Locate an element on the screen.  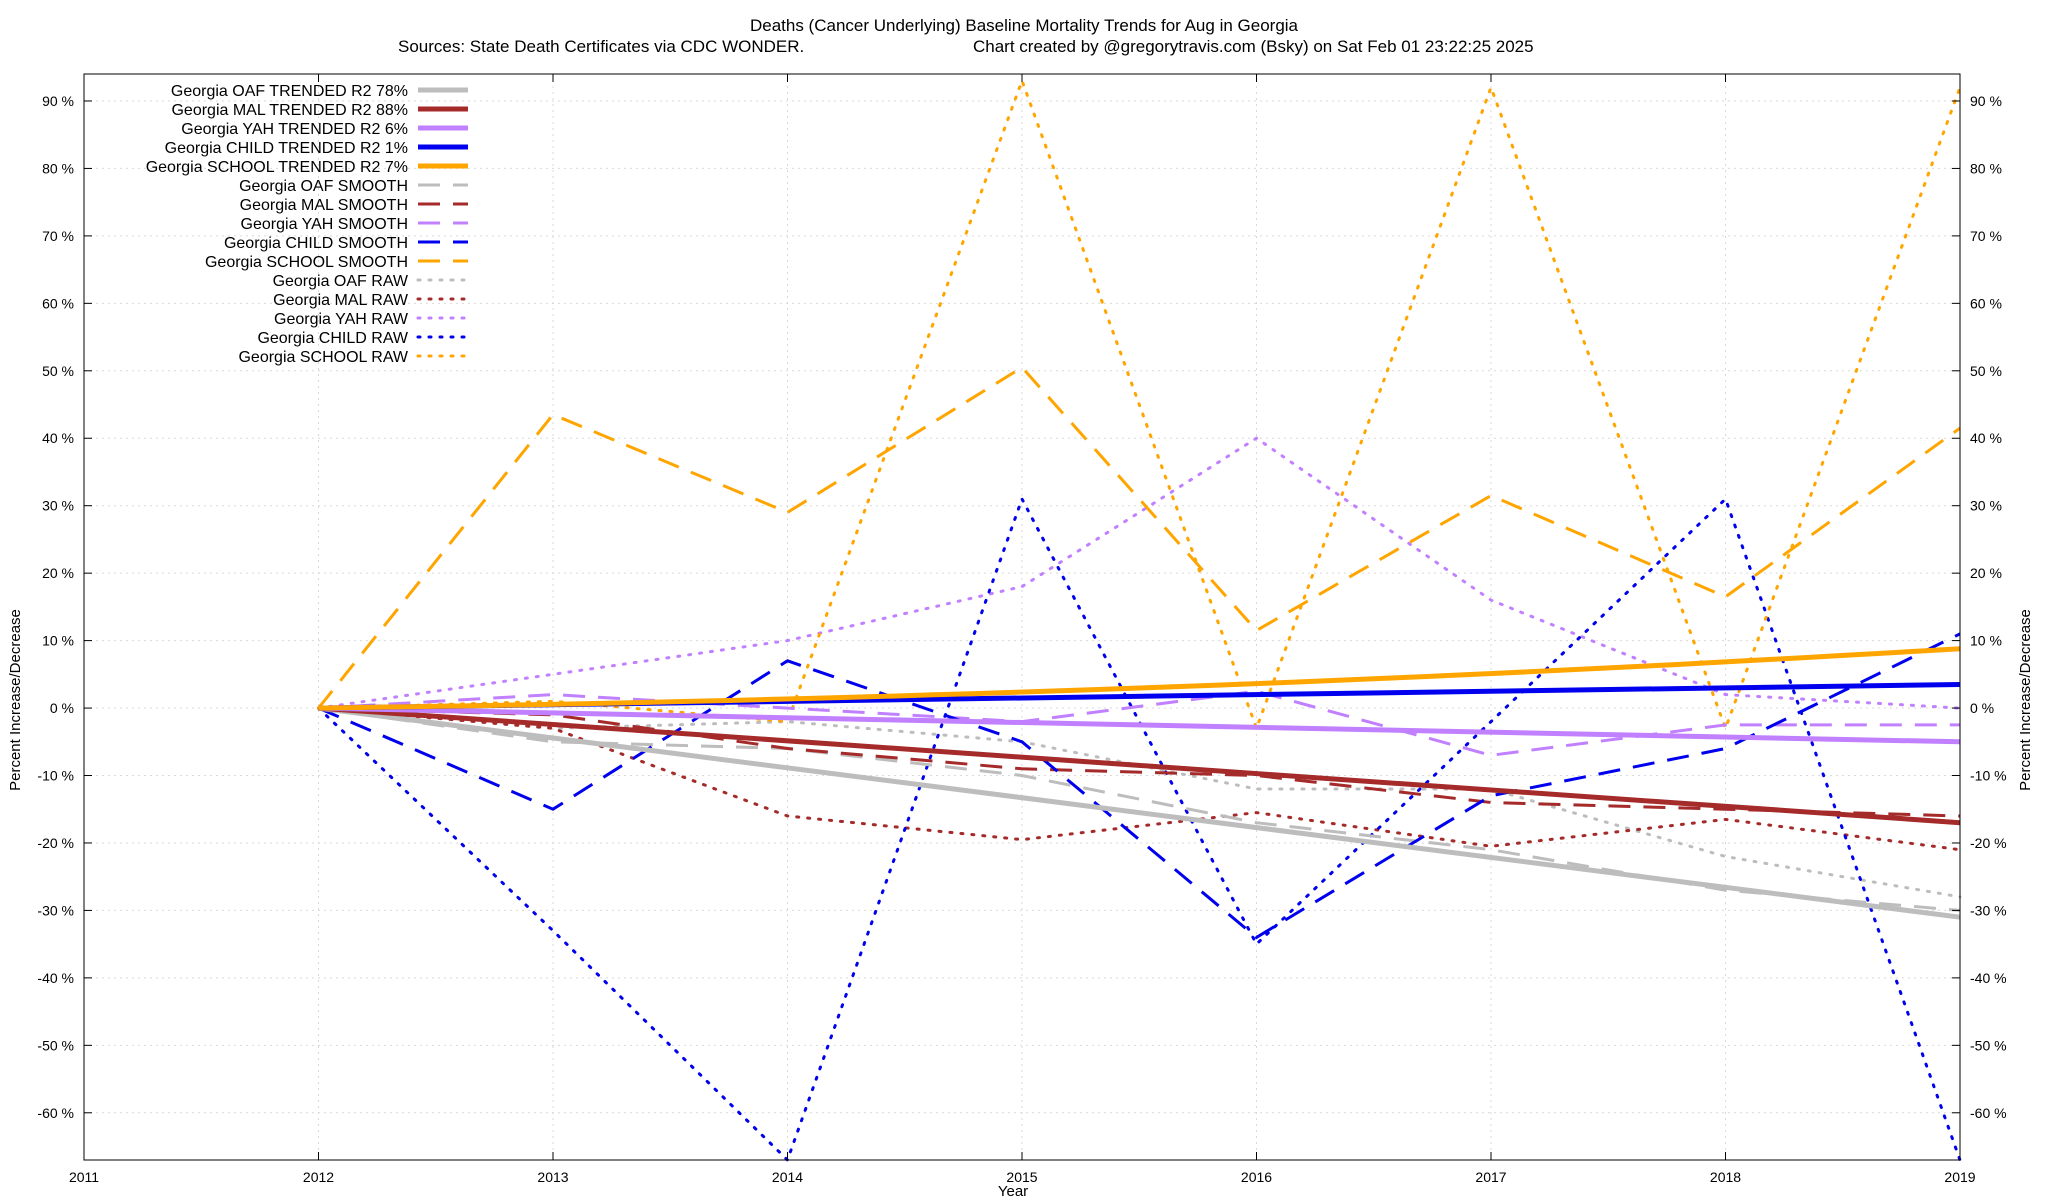
legend-label: Georgia YAH SMOOTH is located at coordinates (324, 224).